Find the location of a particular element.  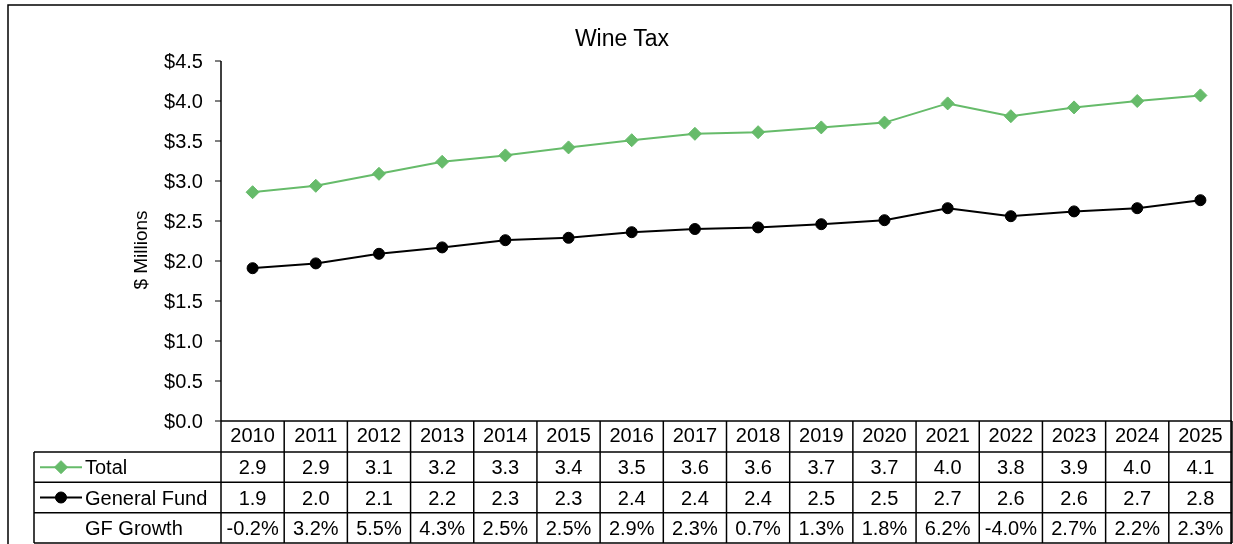

y-tick-label: $0.5 is located at coordinates (183, 381).